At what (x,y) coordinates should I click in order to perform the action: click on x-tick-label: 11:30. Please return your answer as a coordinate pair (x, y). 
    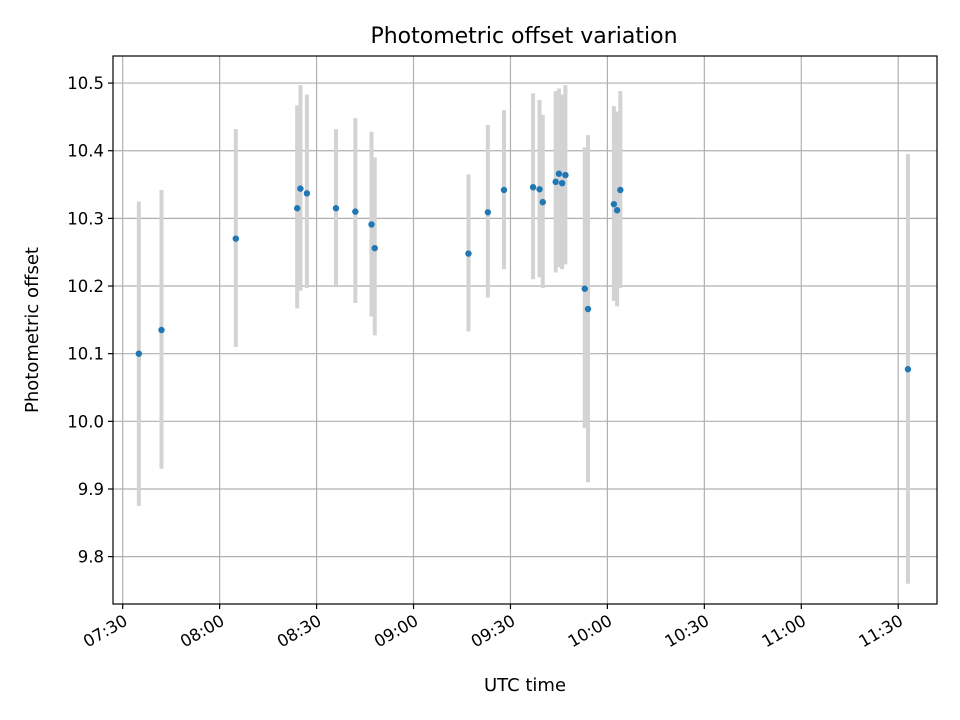
    Looking at the image, I should click on (881, 631).